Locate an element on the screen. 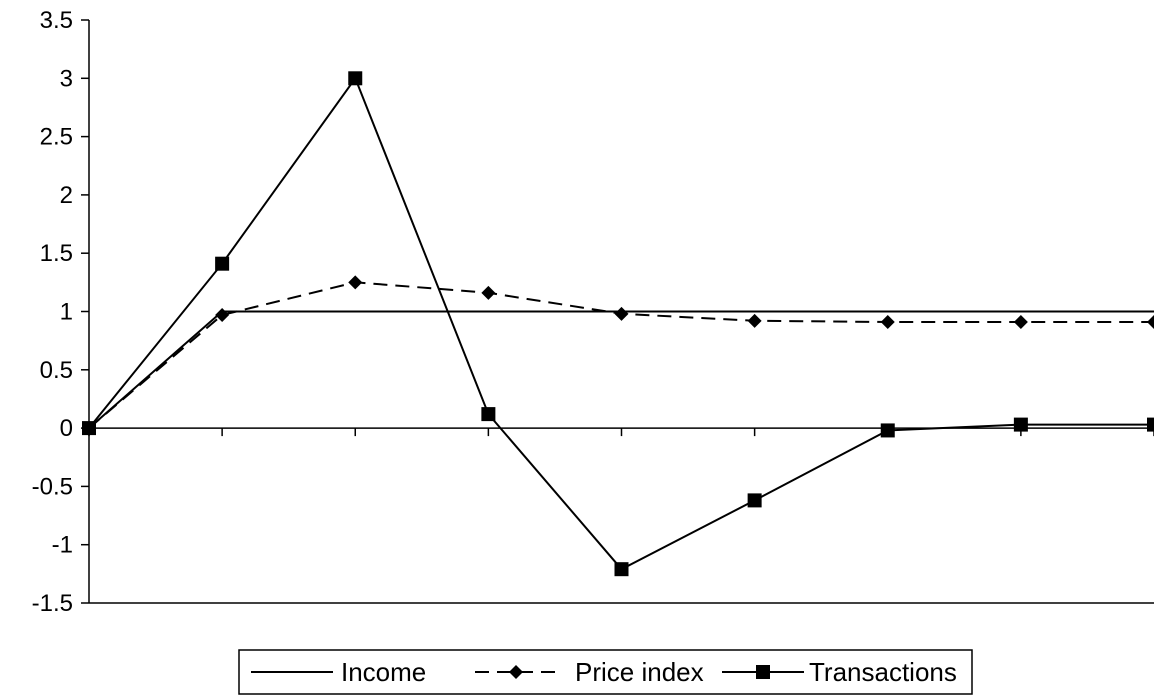 The image size is (1154, 696). y-tick-label: 1 is located at coordinates (66, 312).